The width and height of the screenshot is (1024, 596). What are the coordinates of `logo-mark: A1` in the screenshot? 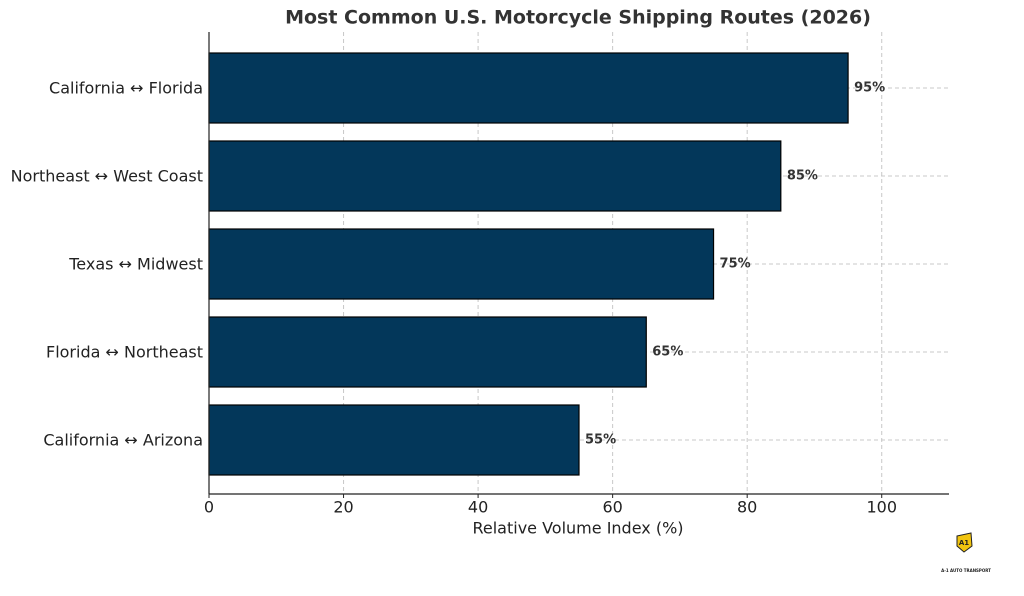 It's located at (964, 543).